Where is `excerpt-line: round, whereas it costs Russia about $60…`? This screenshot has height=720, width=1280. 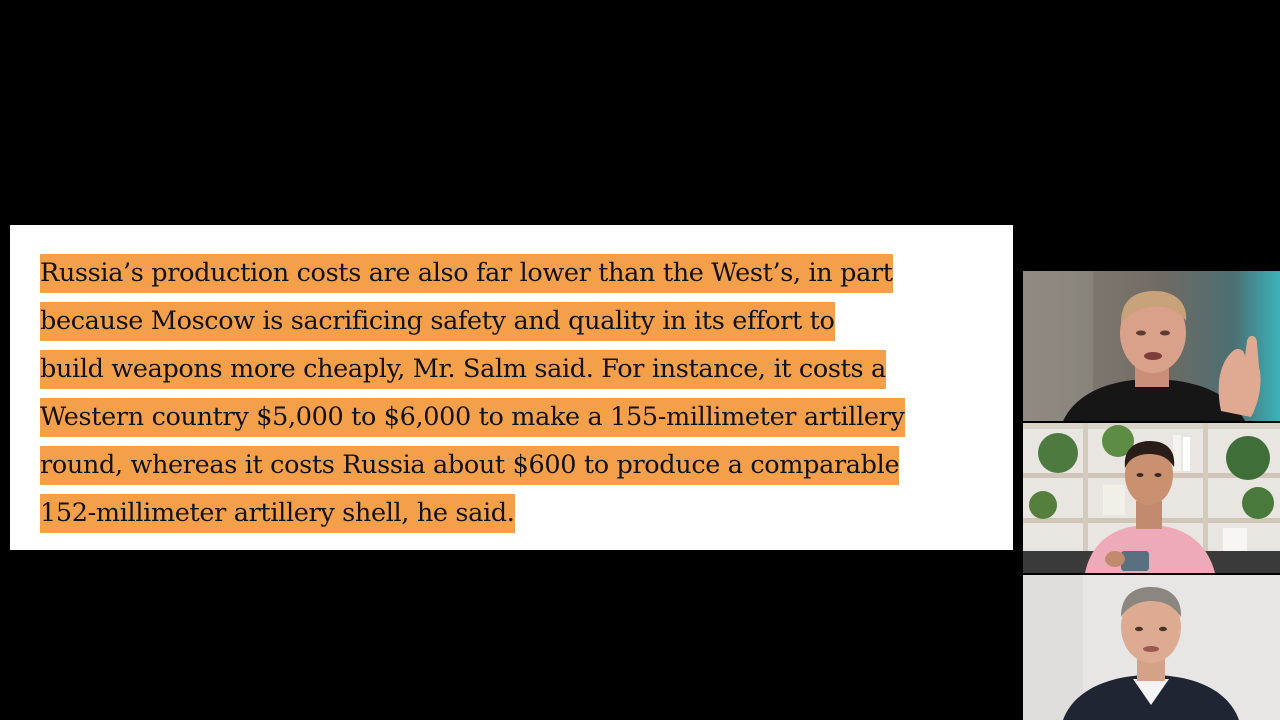 excerpt-line: round, whereas it costs Russia about $60… is located at coordinates (472, 465).